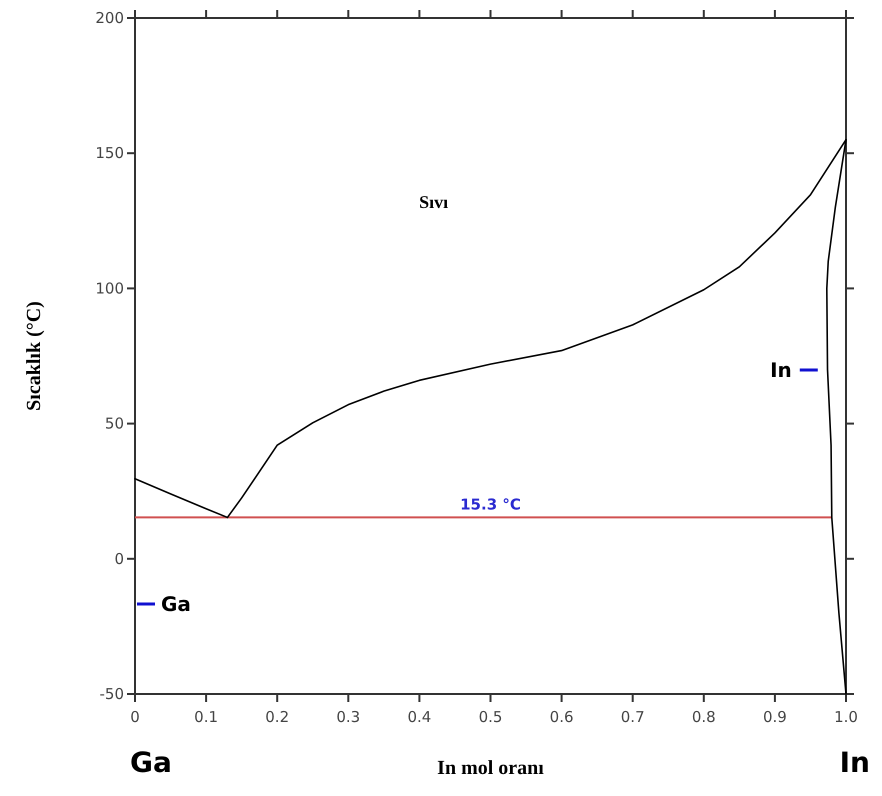 Image resolution: width=882 pixels, height=796 pixels. What do you see at coordinates (704, 717) in the screenshot?
I see `x-tick-label: 0.8` at bounding box center [704, 717].